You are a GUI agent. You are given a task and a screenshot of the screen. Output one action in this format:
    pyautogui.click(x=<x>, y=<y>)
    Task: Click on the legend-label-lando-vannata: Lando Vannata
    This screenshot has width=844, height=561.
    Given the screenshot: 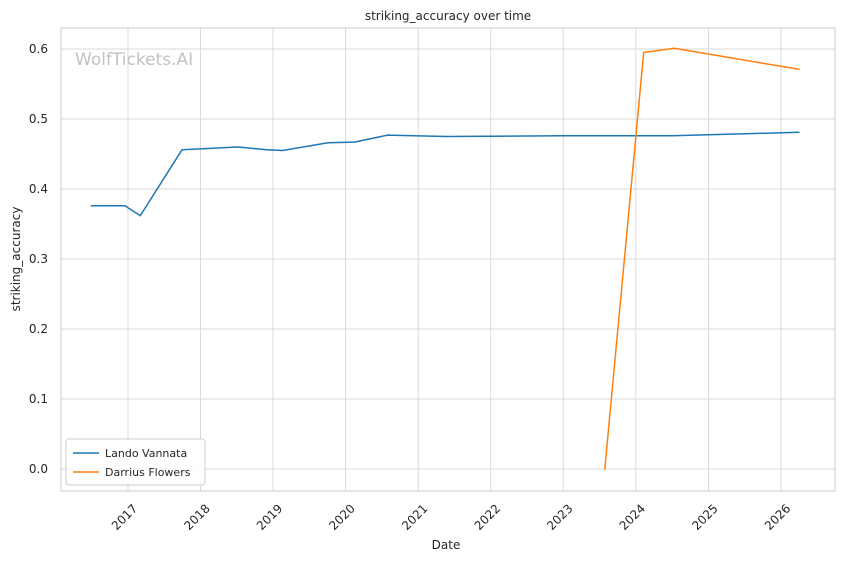 What is the action you would take?
    pyautogui.click(x=146, y=453)
    